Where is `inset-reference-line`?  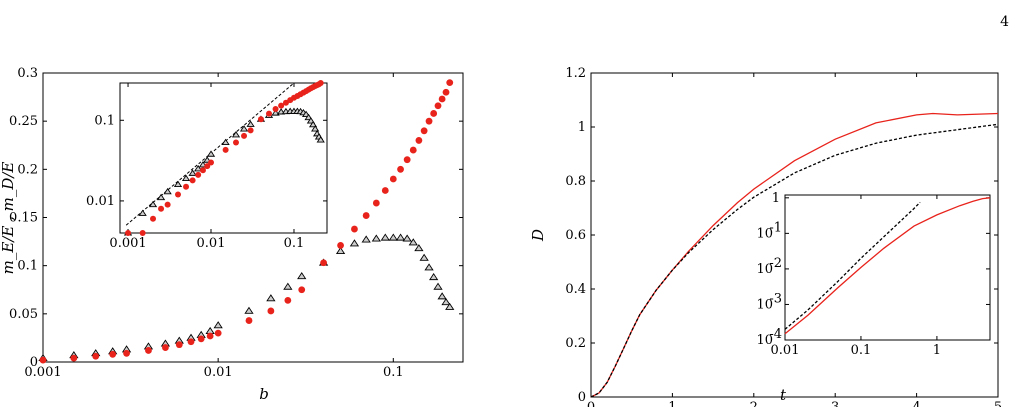 inset-reference-line is located at coordinates (210, 154).